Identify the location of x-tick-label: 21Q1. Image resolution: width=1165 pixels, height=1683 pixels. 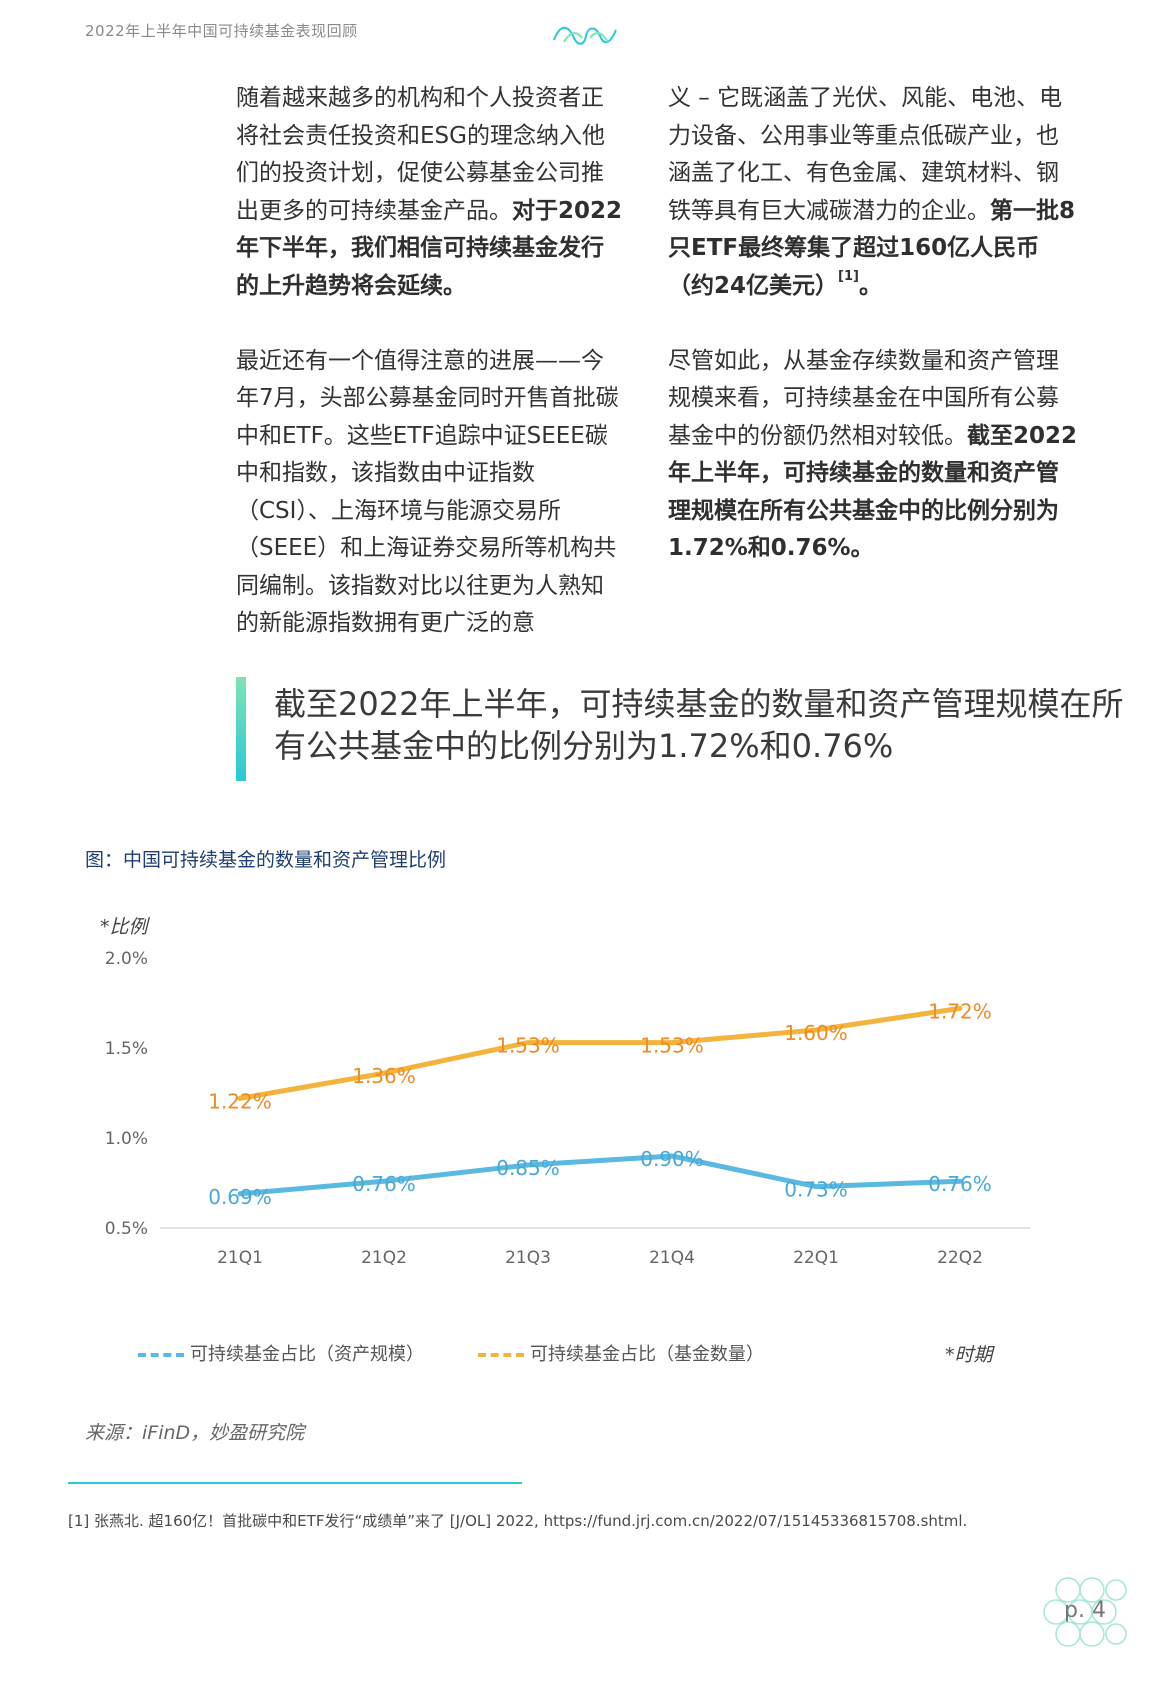
(240, 1258).